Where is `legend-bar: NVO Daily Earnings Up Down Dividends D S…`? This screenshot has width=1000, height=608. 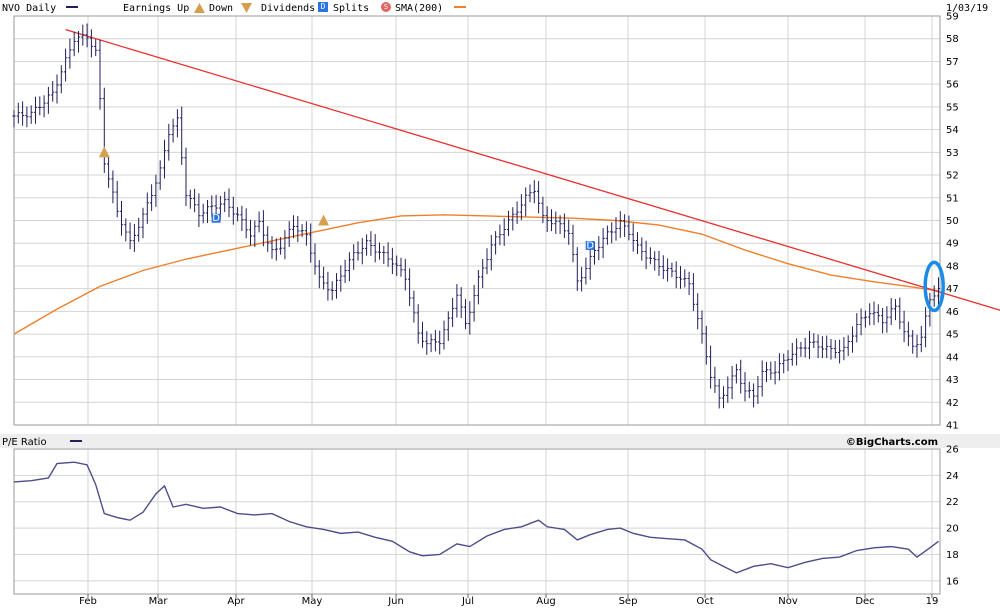
legend-bar: NVO Daily Earnings Up Down Dividends D S… is located at coordinates (500, 8).